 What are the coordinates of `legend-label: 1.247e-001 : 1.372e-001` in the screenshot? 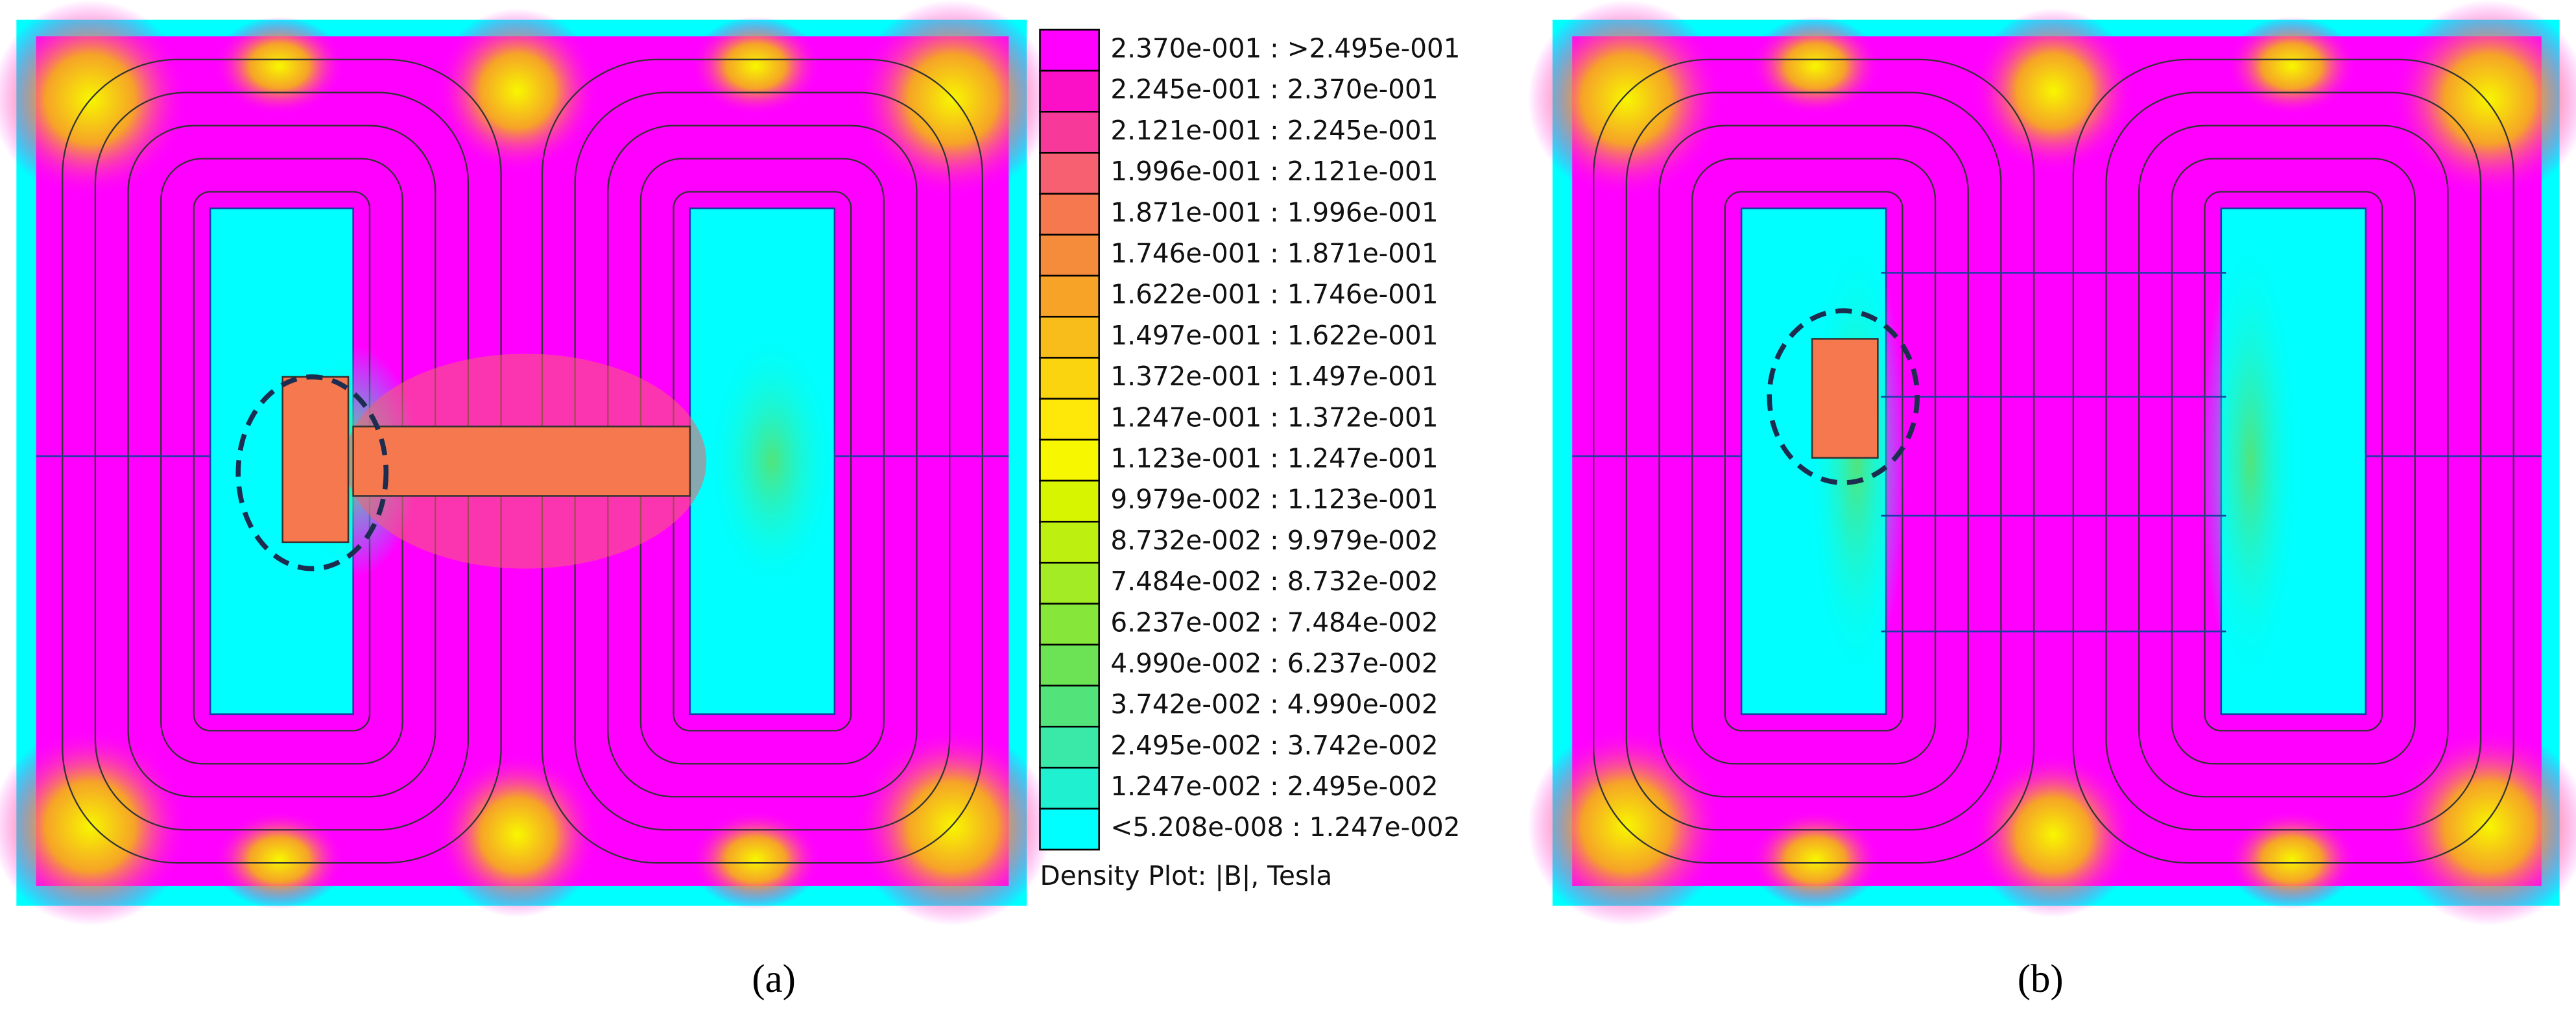 It's located at (1274, 417).